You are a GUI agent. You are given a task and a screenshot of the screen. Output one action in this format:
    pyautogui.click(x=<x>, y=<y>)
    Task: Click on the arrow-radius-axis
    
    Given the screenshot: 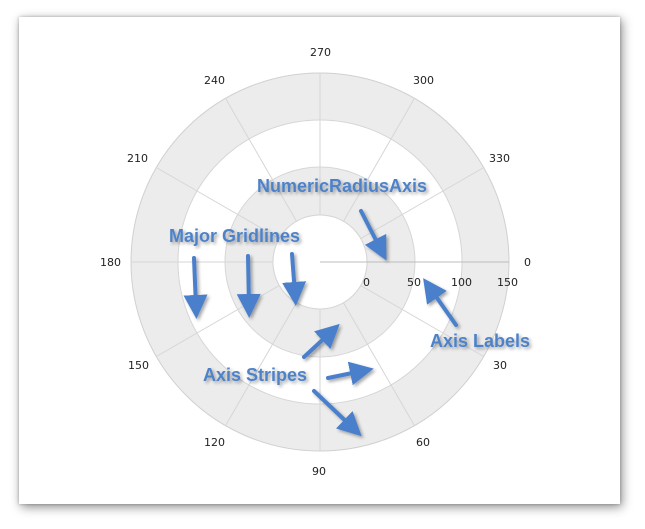 What is the action you would take?
    pyautogui.click(x=373, y=235)
    